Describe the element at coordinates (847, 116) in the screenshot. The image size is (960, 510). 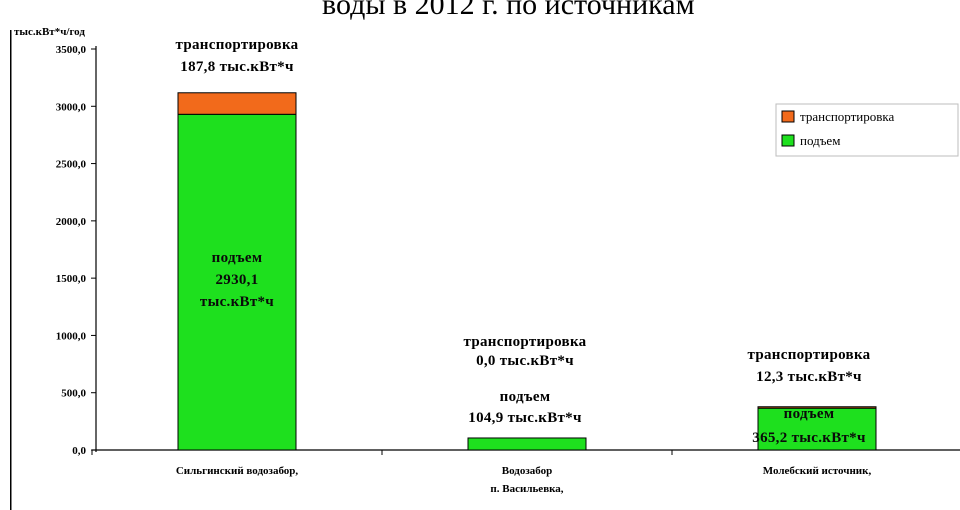
I see `legend-entry-label: транспортировка` at that location.